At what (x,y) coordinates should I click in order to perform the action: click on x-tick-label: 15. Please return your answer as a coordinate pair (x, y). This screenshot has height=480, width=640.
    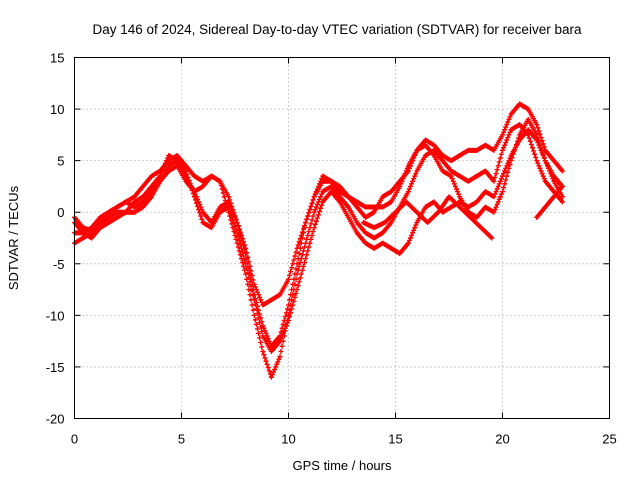
    Looking at the image, I should click on (395, 439).